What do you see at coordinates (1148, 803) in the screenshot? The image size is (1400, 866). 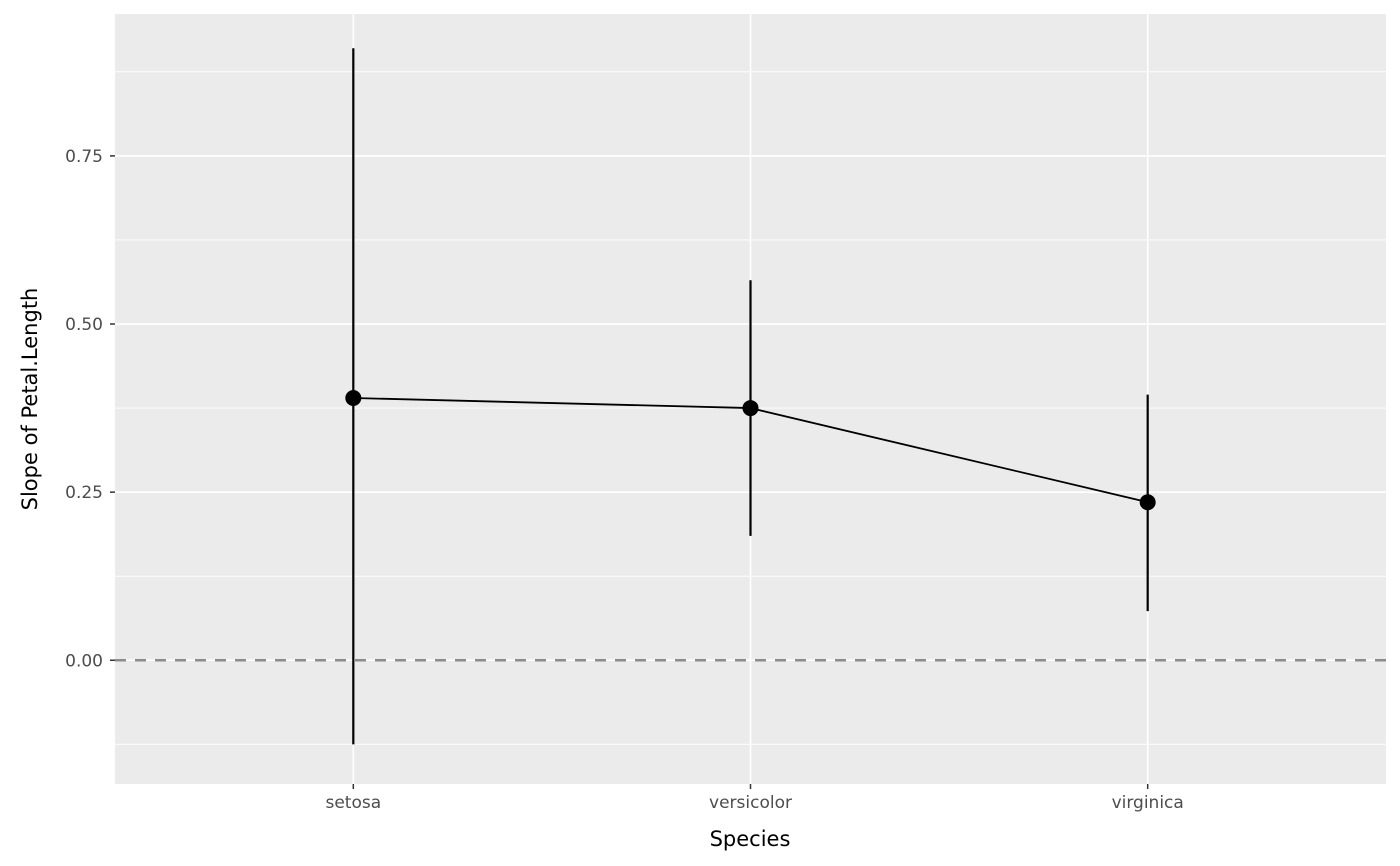 I see `x-tick-label: virginica` at bounding box center [1148, 803].